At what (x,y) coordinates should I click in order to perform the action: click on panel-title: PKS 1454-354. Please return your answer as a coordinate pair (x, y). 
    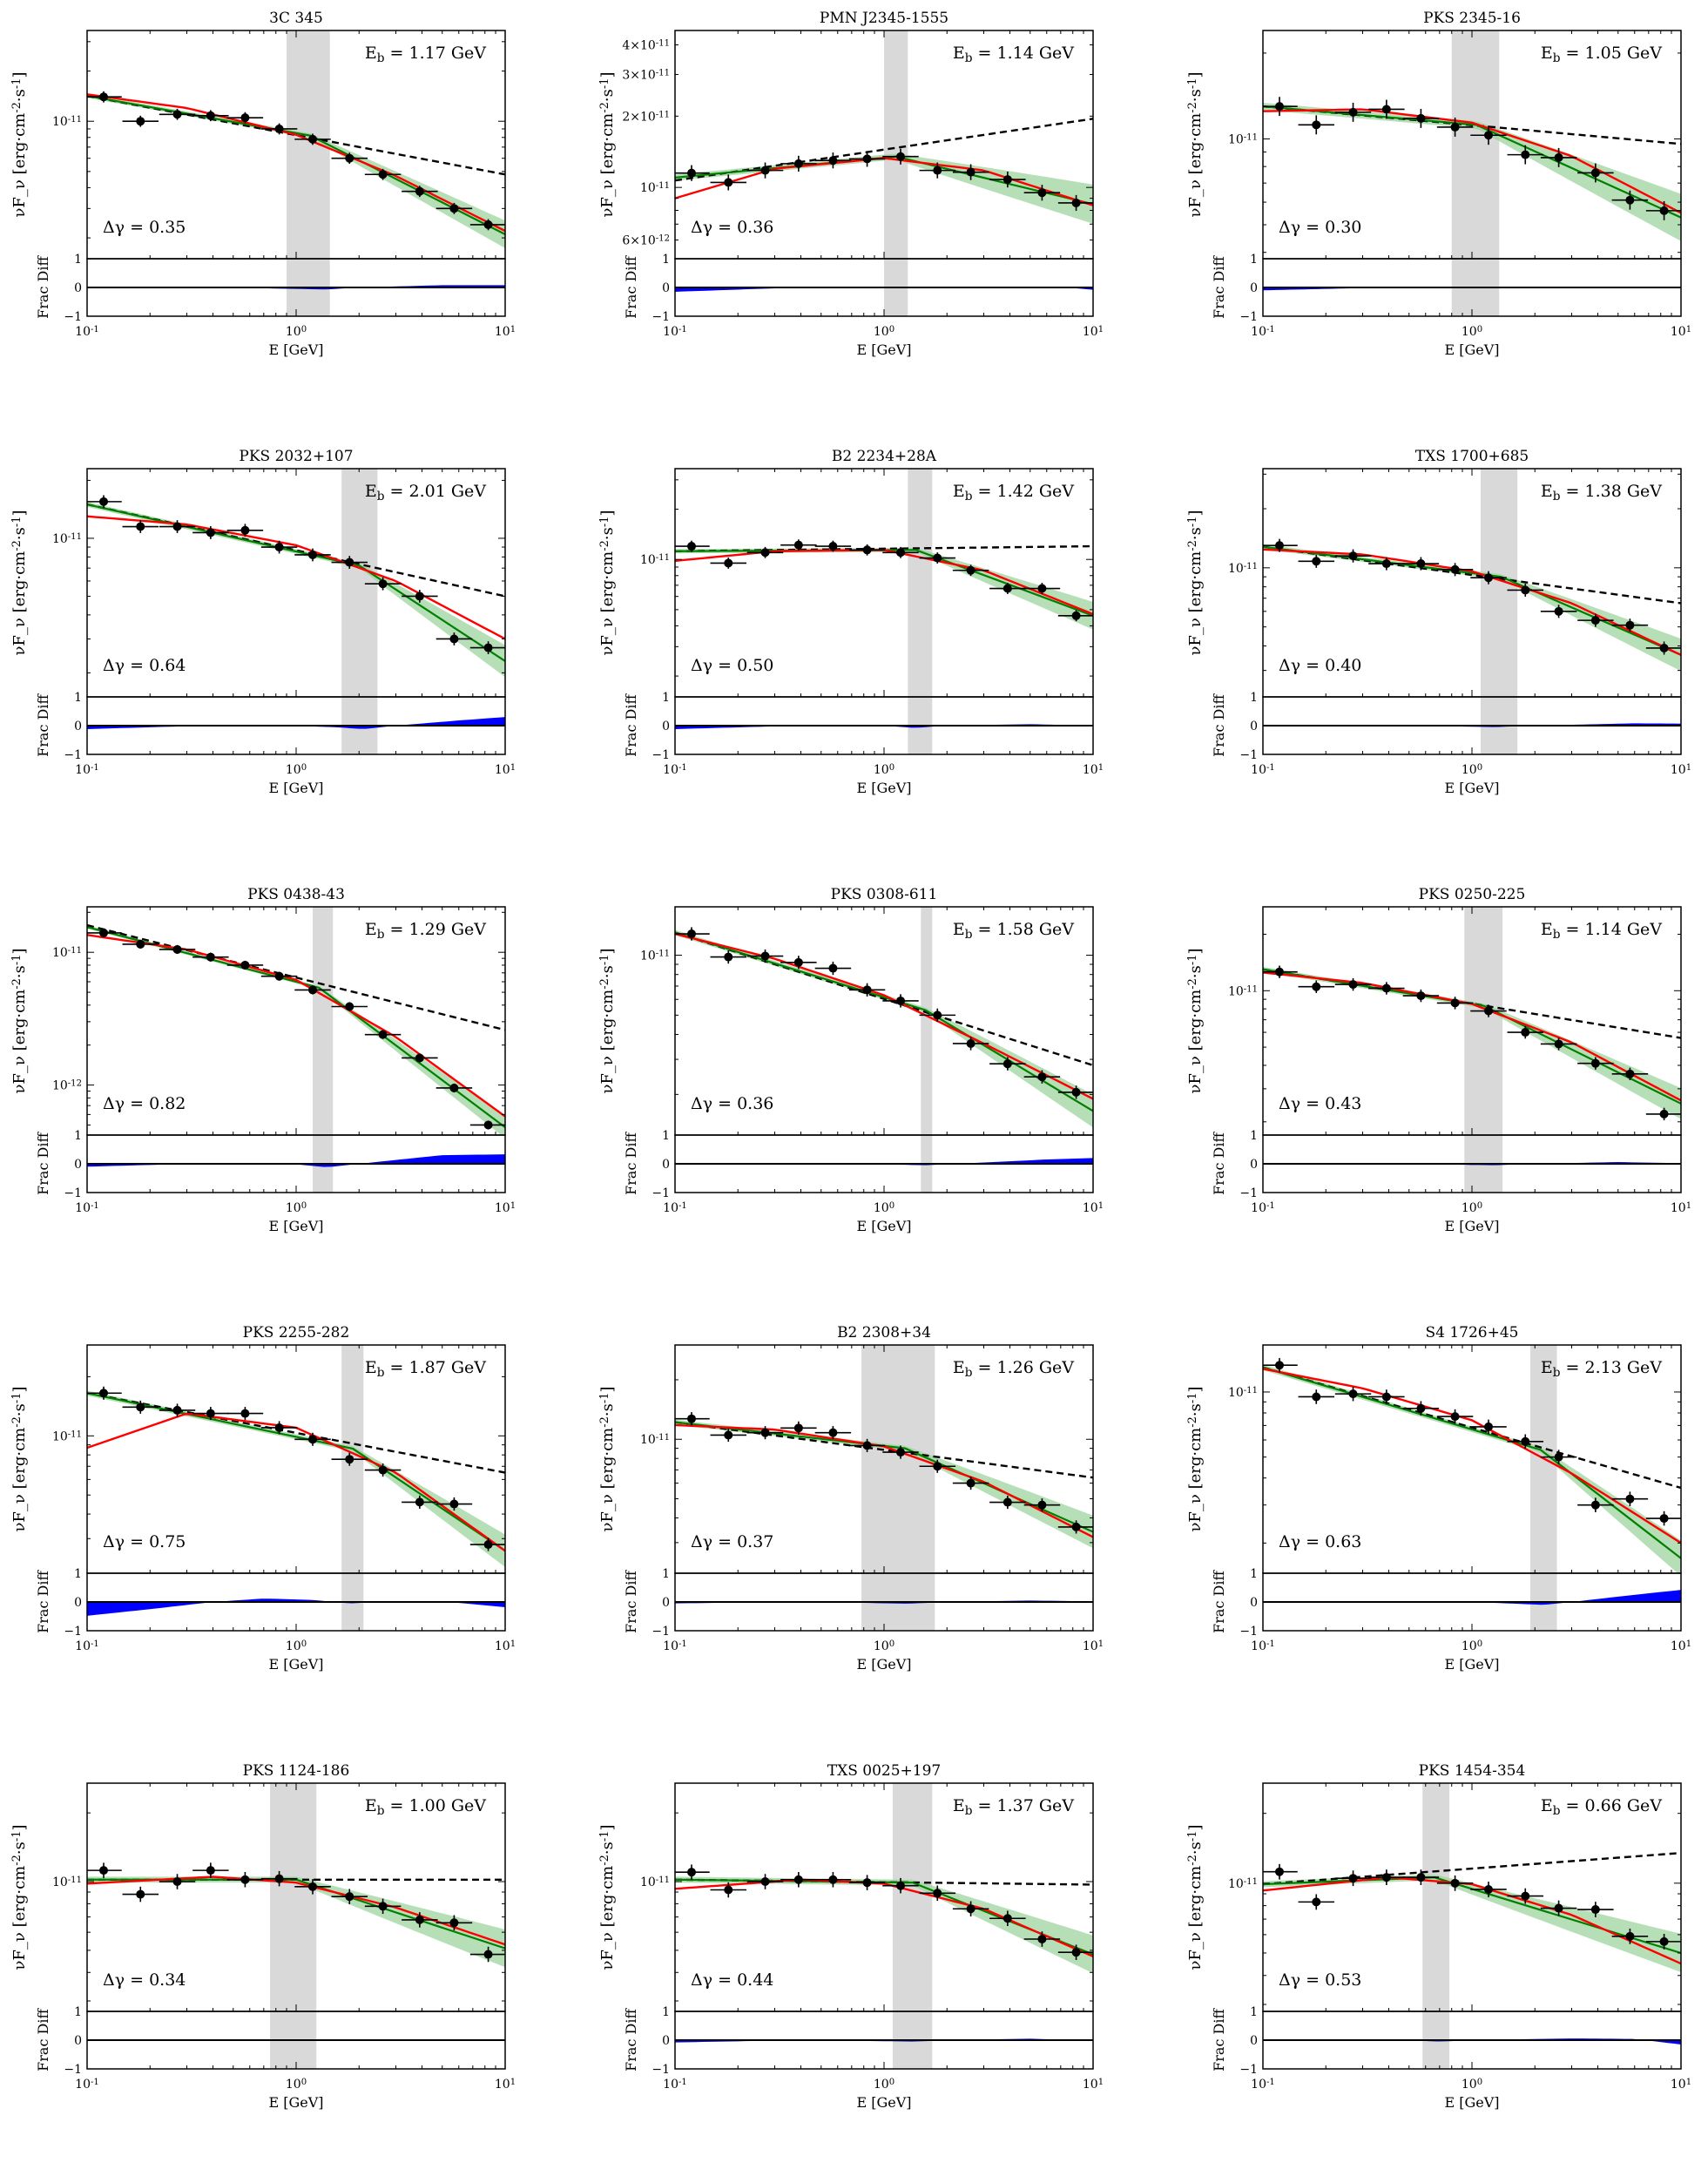
    Looking at the image, I should click on (1472, 1771).